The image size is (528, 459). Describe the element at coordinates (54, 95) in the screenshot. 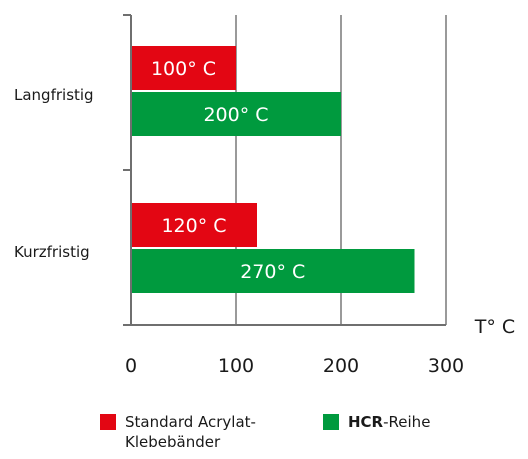

I see `category-label-langfristig: Langfristig` at that location.